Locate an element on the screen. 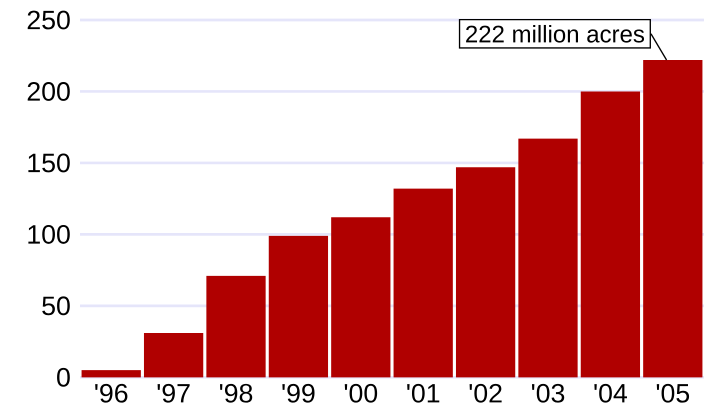  x-tick-label: '02 is located at coordinates (486, 393).